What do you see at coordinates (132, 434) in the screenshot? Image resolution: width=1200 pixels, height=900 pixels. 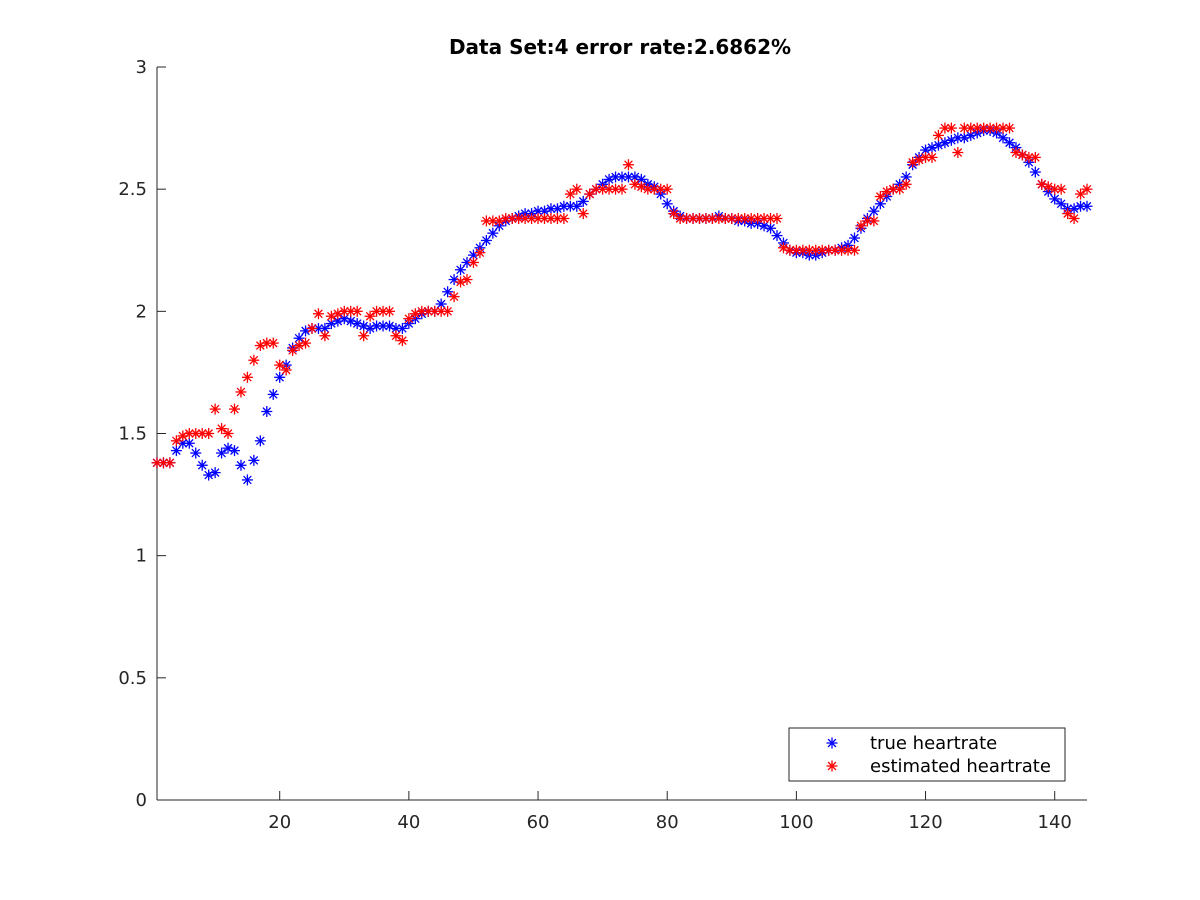 I see `y-tick-label: 1.5` at bounding box center [132, 434].